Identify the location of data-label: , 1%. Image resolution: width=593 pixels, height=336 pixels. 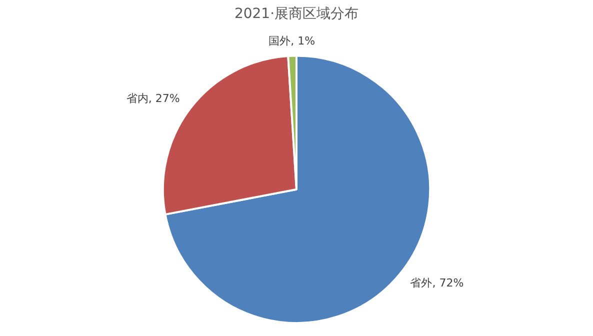
(303, 41).